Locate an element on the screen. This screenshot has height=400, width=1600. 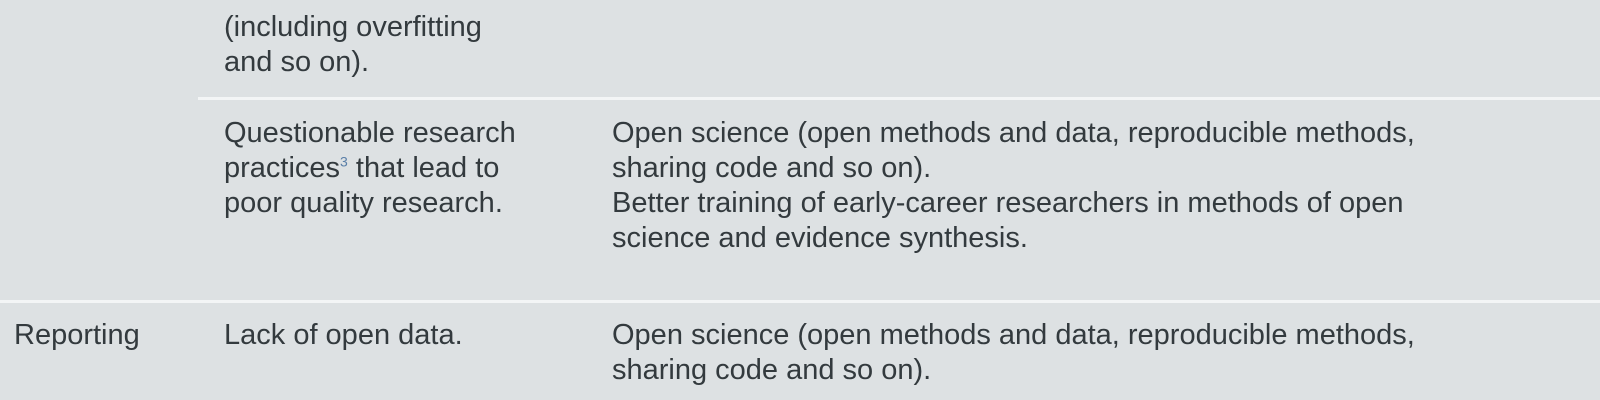
problem-line: Lack of open data. is located at coordinates (343, 335).